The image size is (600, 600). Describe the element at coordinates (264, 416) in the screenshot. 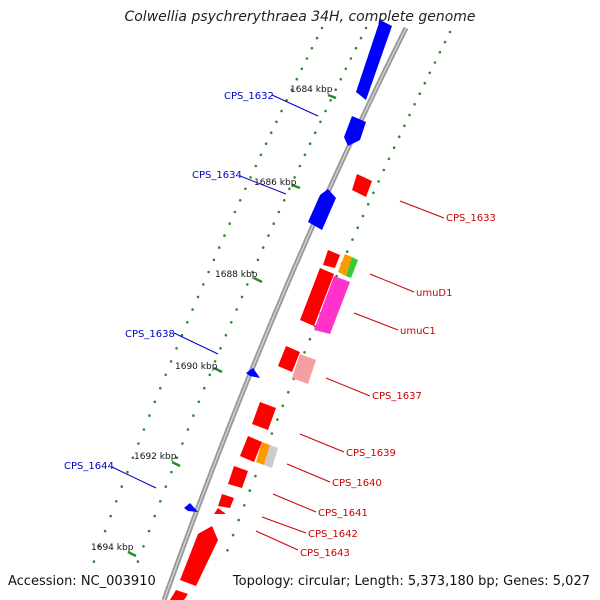

I see `gene-arrow-cps-1639a` at that location.